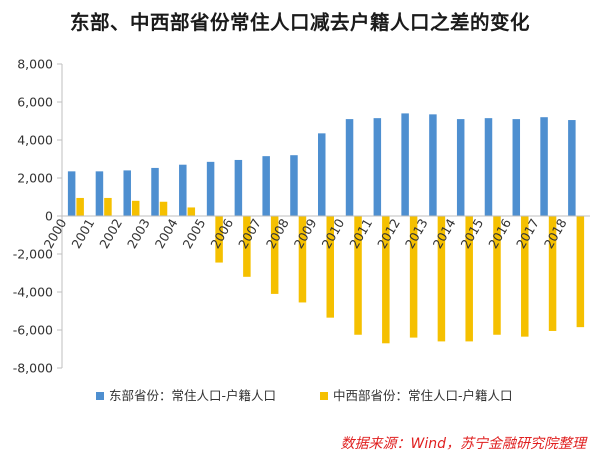  Describe the element at coordinates (35, 140) in the screenshot. I see `y-tick-label: 4,000` at that location.